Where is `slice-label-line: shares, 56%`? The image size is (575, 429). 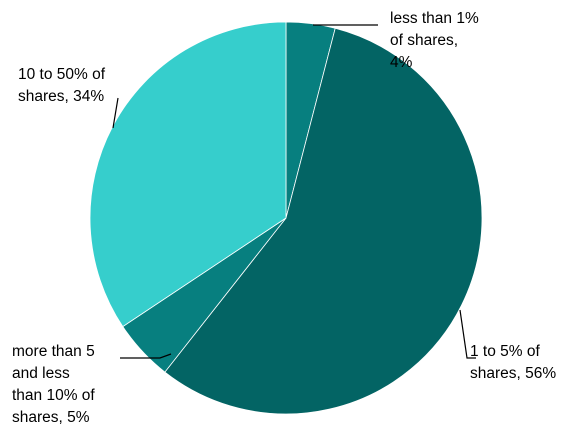
slice-label-line: shares, 56% is located at coordinates (513, 373).